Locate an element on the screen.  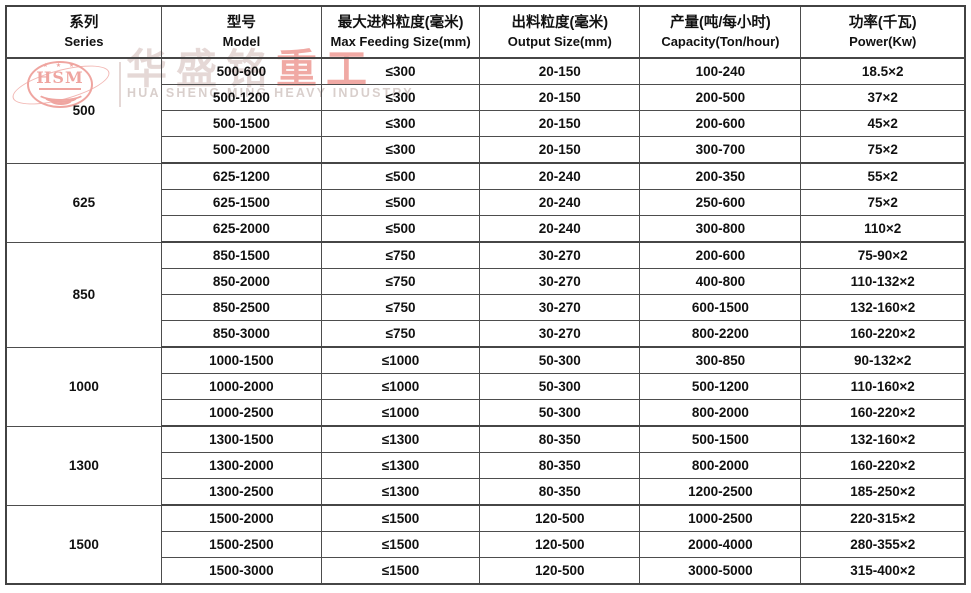
model-cell: 1000-2000 is located at coordinates (241, 386).